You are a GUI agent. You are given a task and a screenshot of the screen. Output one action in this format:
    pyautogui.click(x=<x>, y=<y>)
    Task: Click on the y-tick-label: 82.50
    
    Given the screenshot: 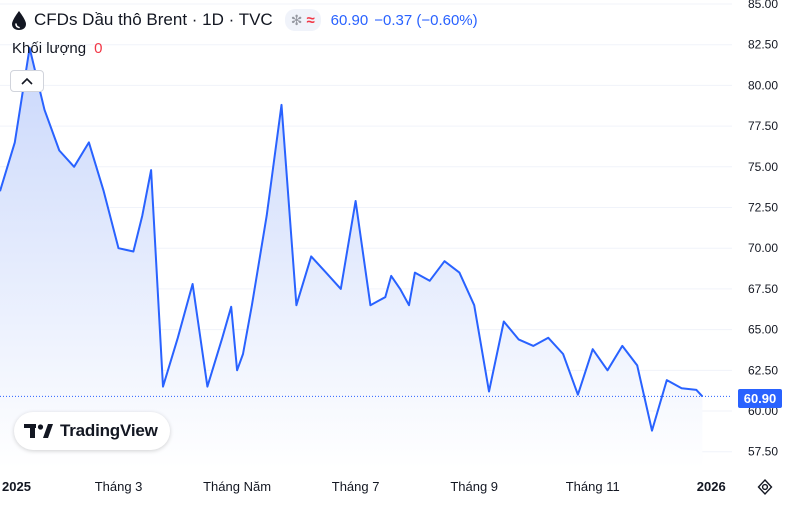 What is the action you would take?
    pyautogui.click(x=763, y=45)
    